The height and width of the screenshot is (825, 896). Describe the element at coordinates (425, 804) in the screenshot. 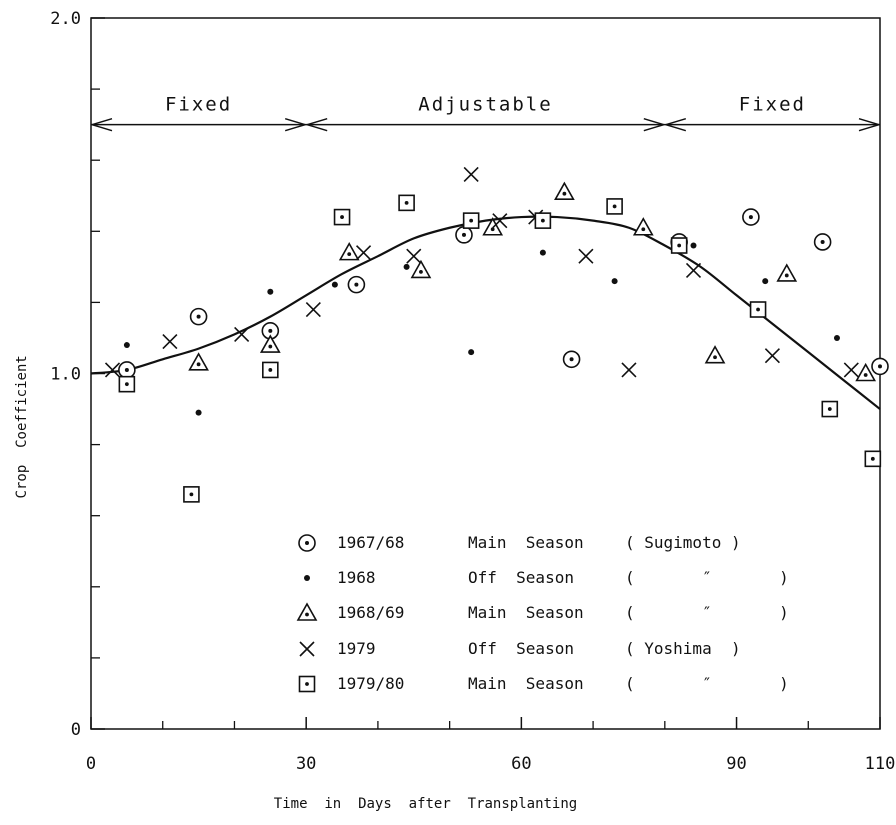

I see `x-axis-title: Time in Days after Transplanting` at that location.